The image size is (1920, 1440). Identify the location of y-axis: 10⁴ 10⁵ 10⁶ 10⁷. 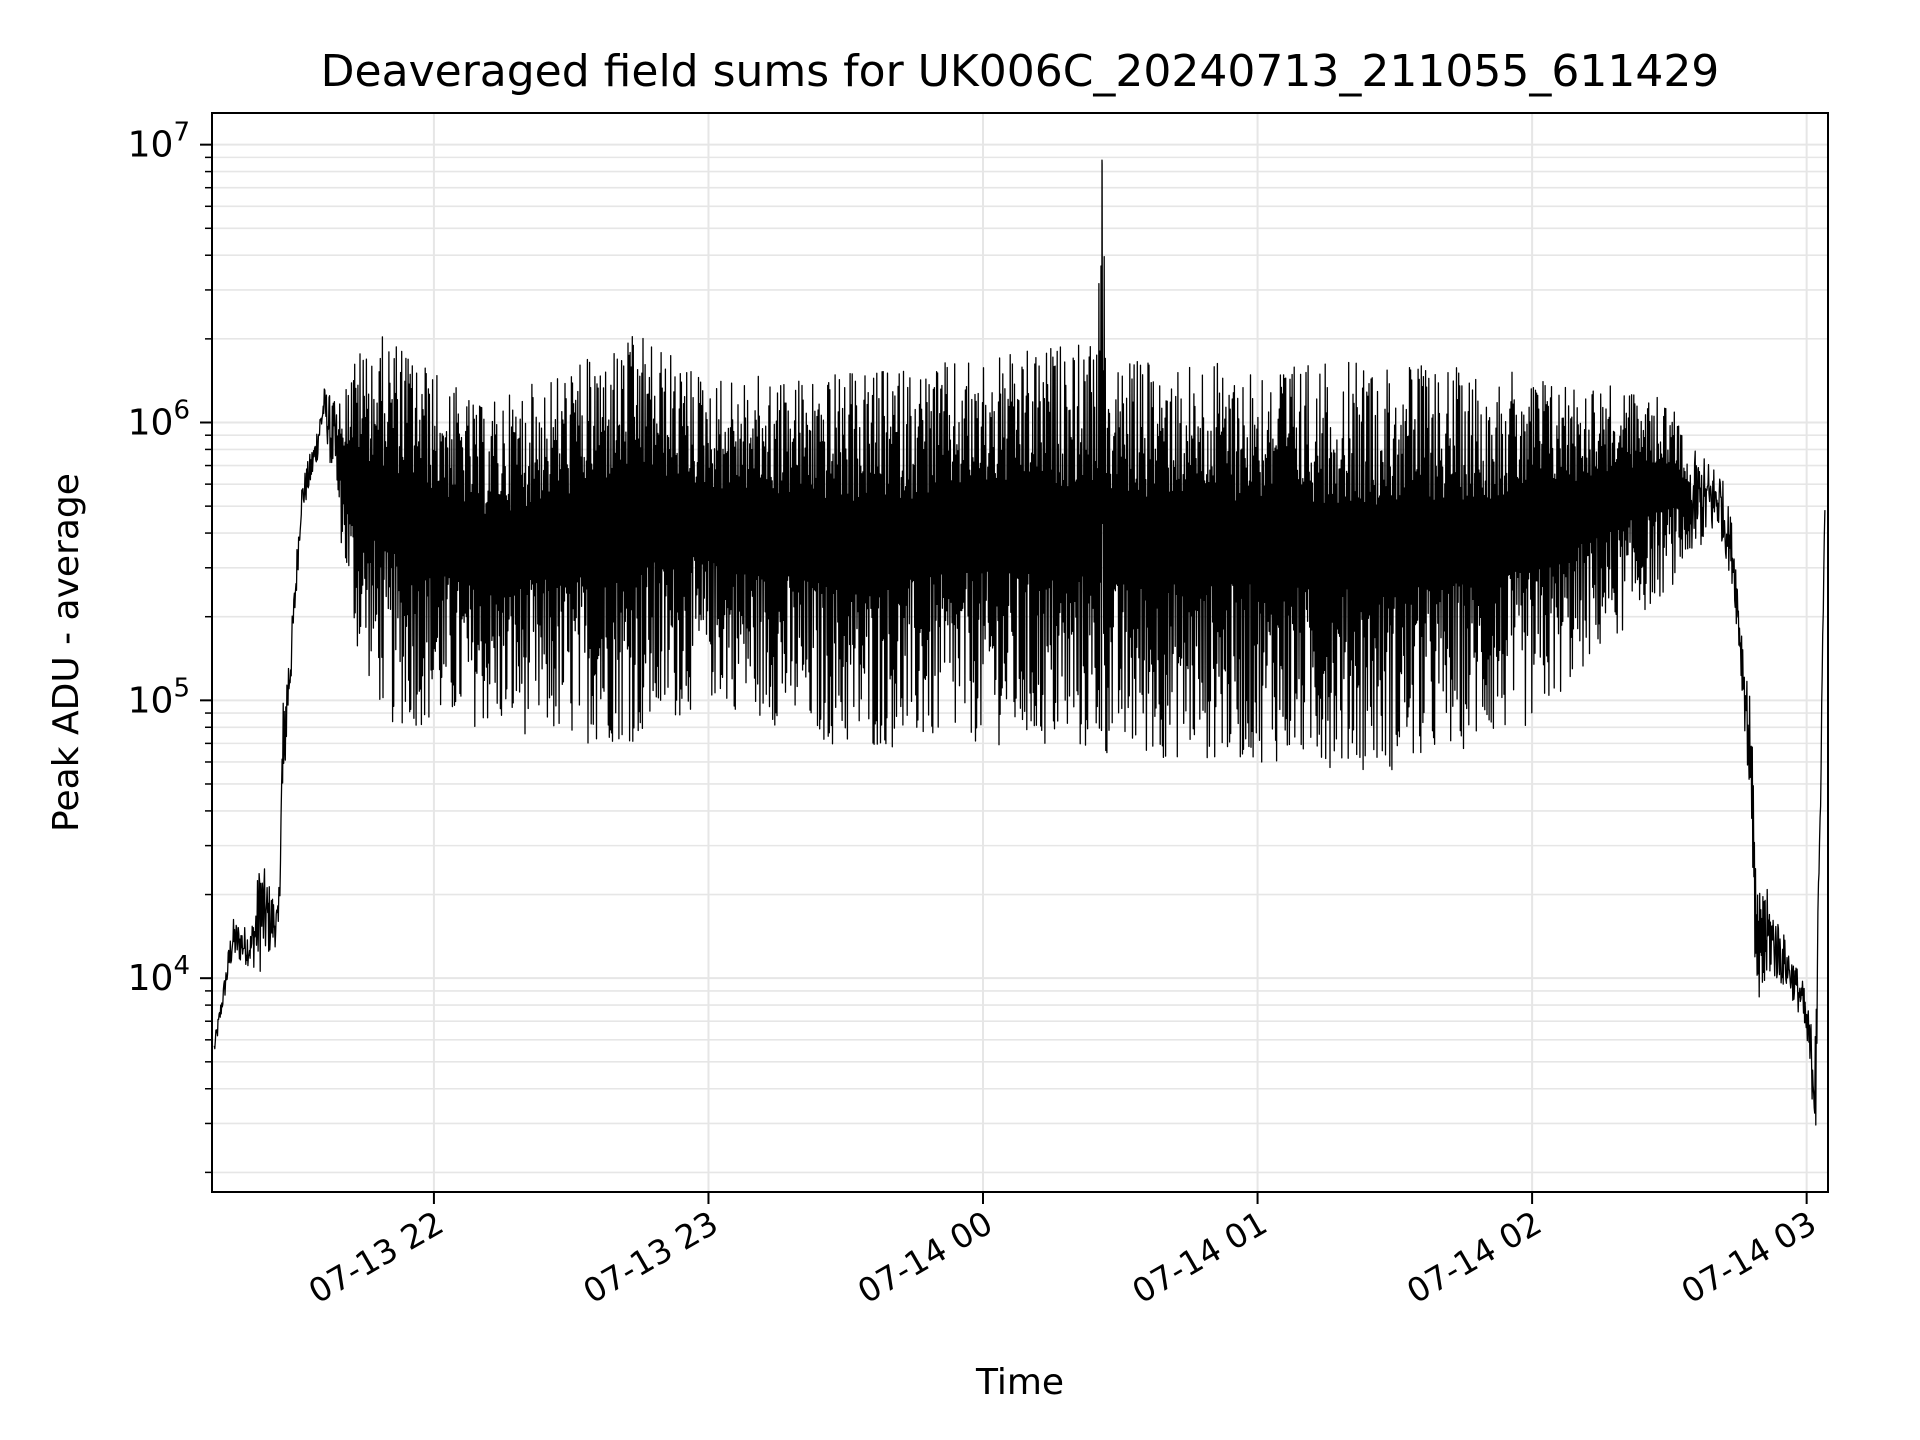
(170, 646).